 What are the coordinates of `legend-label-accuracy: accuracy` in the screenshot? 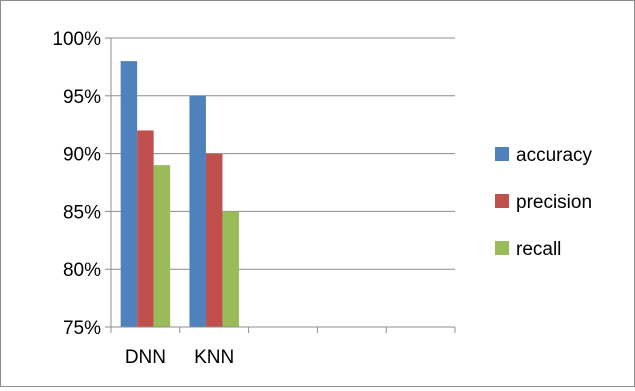 It's located at (554, 155).